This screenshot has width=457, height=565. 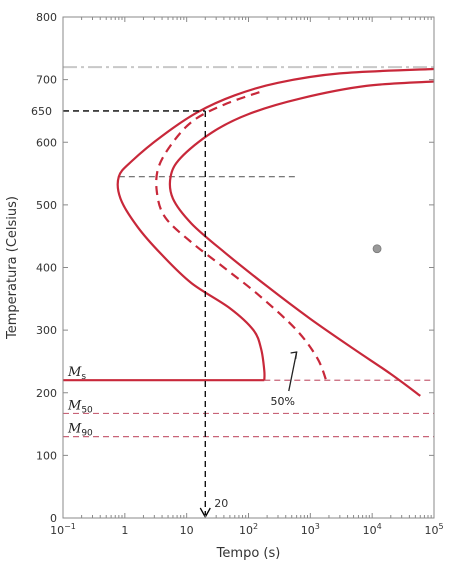 What do you see at coordinates (294, 355) in the screenshot?
I see `arrow-head-icon` at bounding box center [294, 355].